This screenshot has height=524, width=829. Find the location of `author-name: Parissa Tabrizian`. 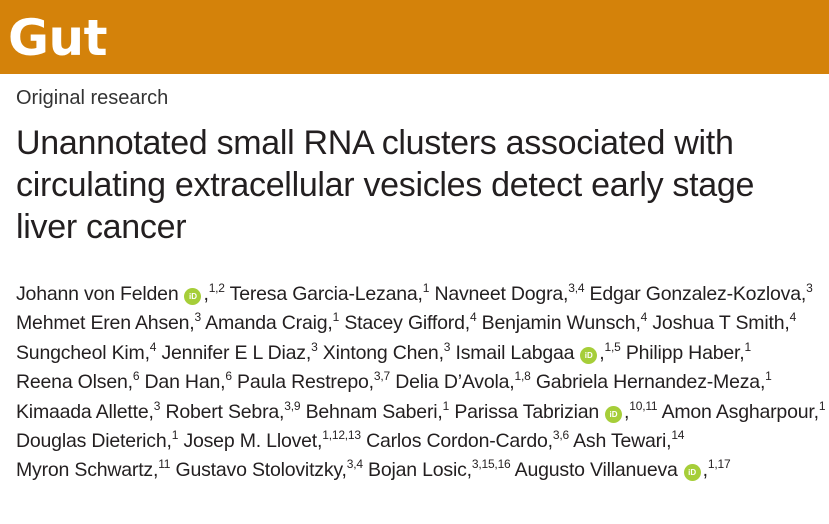

author-name: Parissa Tabrizian is located at coordinates (527, 411).